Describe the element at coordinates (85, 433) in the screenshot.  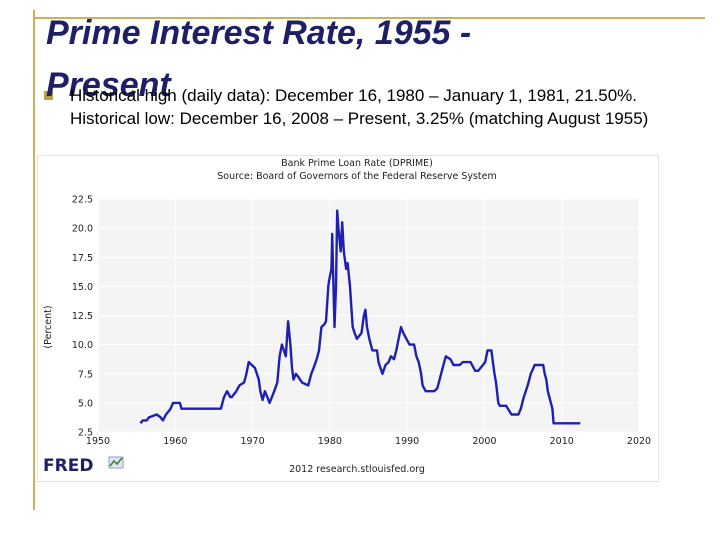
I see `y-tick-label: 2.5` at that location.